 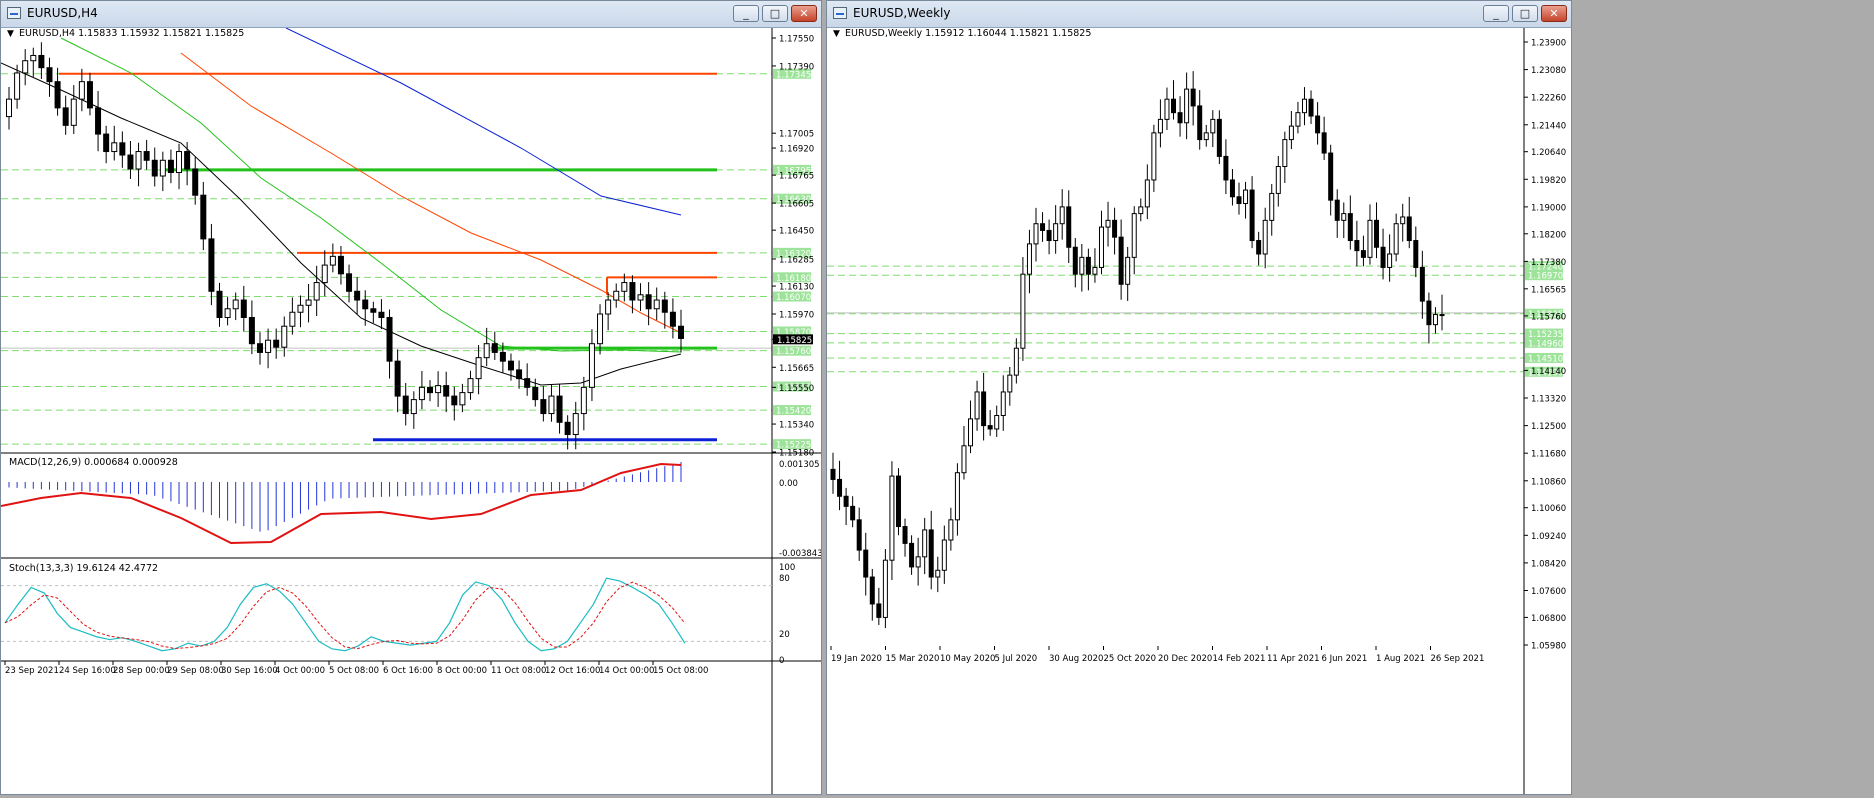 What do you see at coordinates (793, 333) in the screenshot?
I see `level-label: 1.15870` at bounding box center [793, 333].